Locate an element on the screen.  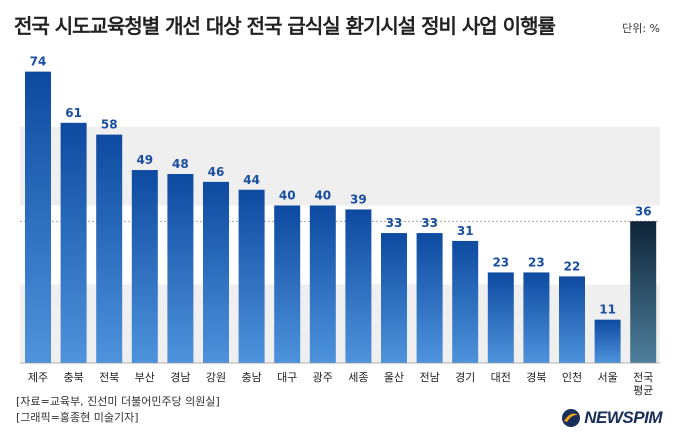
category-label: 경기 is located at coordinates (465, 377).